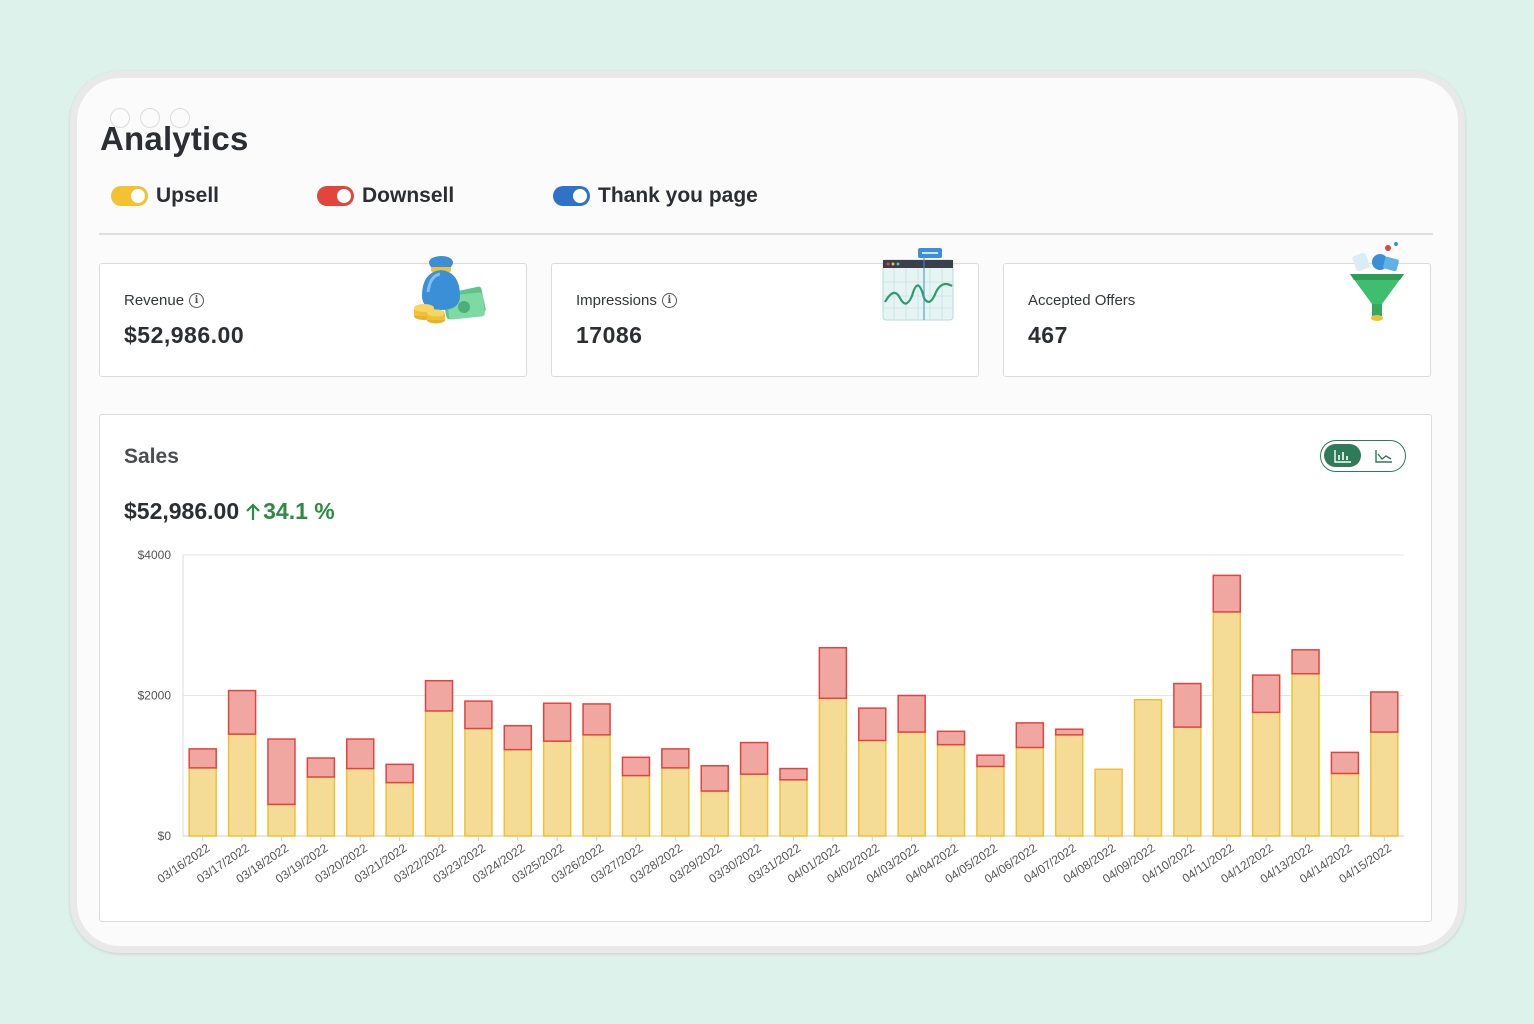 The height and width of the screenshot is (1024, 1534). Describe the element at coordinates (1377, 281) in the screenshot. I see `funnel-icon` at that location.